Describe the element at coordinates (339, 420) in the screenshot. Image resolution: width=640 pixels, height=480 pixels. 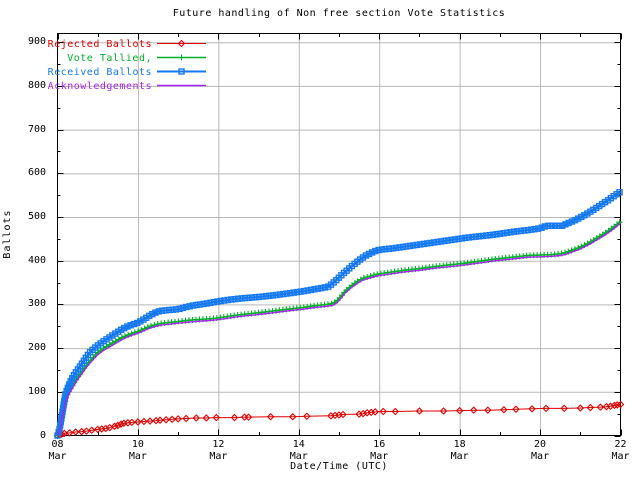
I see `series-rejected-ballots` at that location.